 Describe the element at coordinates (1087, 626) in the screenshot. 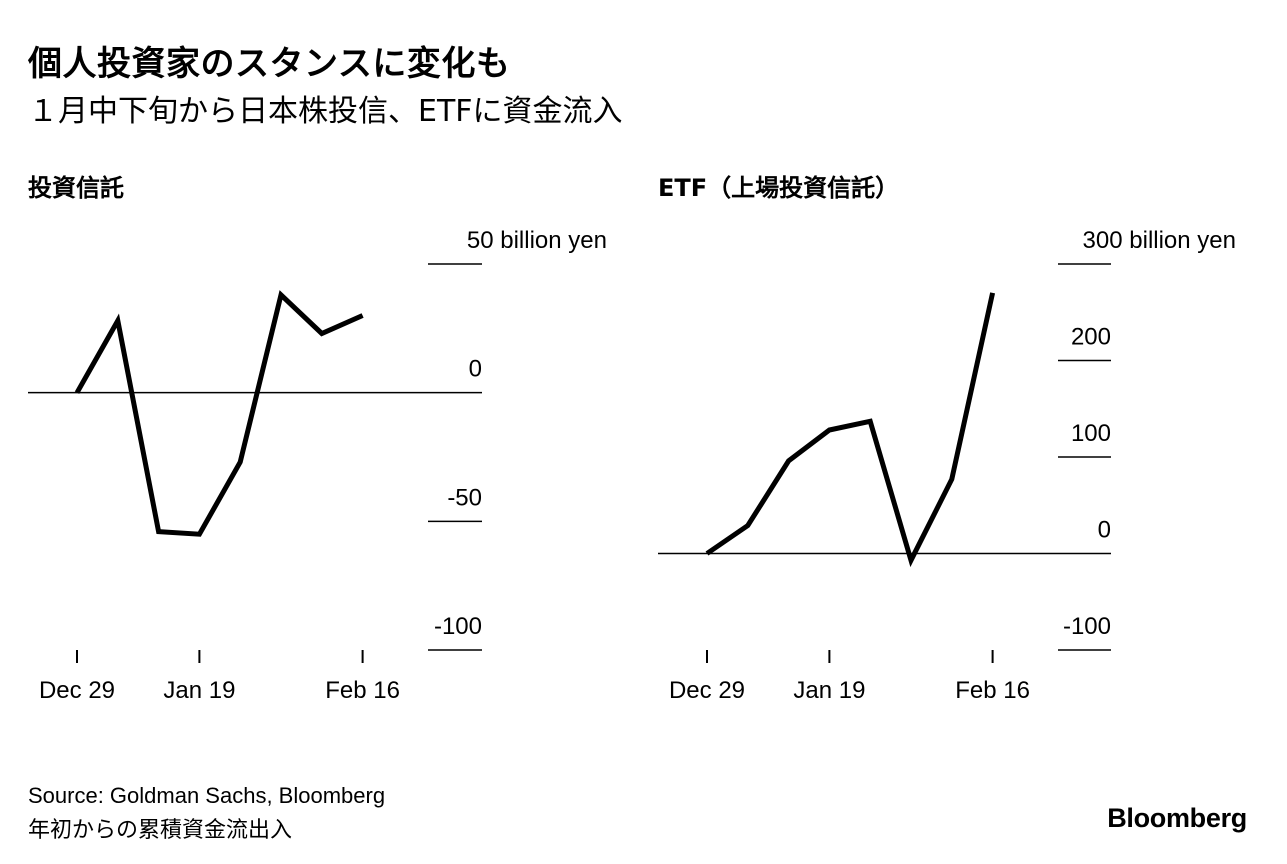

I see `y-tick-label-etf-4: -100` at that location.